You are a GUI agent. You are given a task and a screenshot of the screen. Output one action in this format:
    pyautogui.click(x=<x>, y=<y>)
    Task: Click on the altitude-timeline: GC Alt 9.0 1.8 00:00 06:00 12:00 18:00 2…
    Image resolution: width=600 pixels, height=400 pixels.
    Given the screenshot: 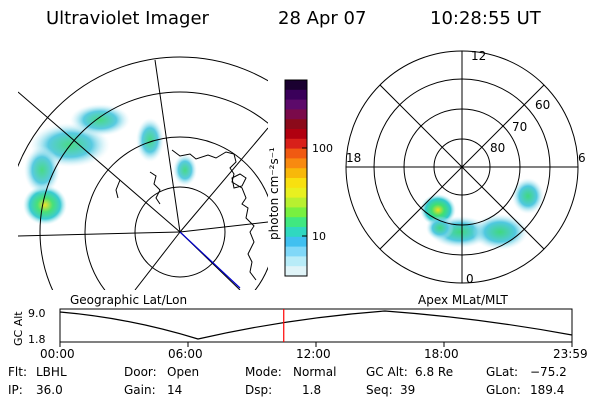 What is the action you would take?
    pyautogui.click(x=300, y=334)
    